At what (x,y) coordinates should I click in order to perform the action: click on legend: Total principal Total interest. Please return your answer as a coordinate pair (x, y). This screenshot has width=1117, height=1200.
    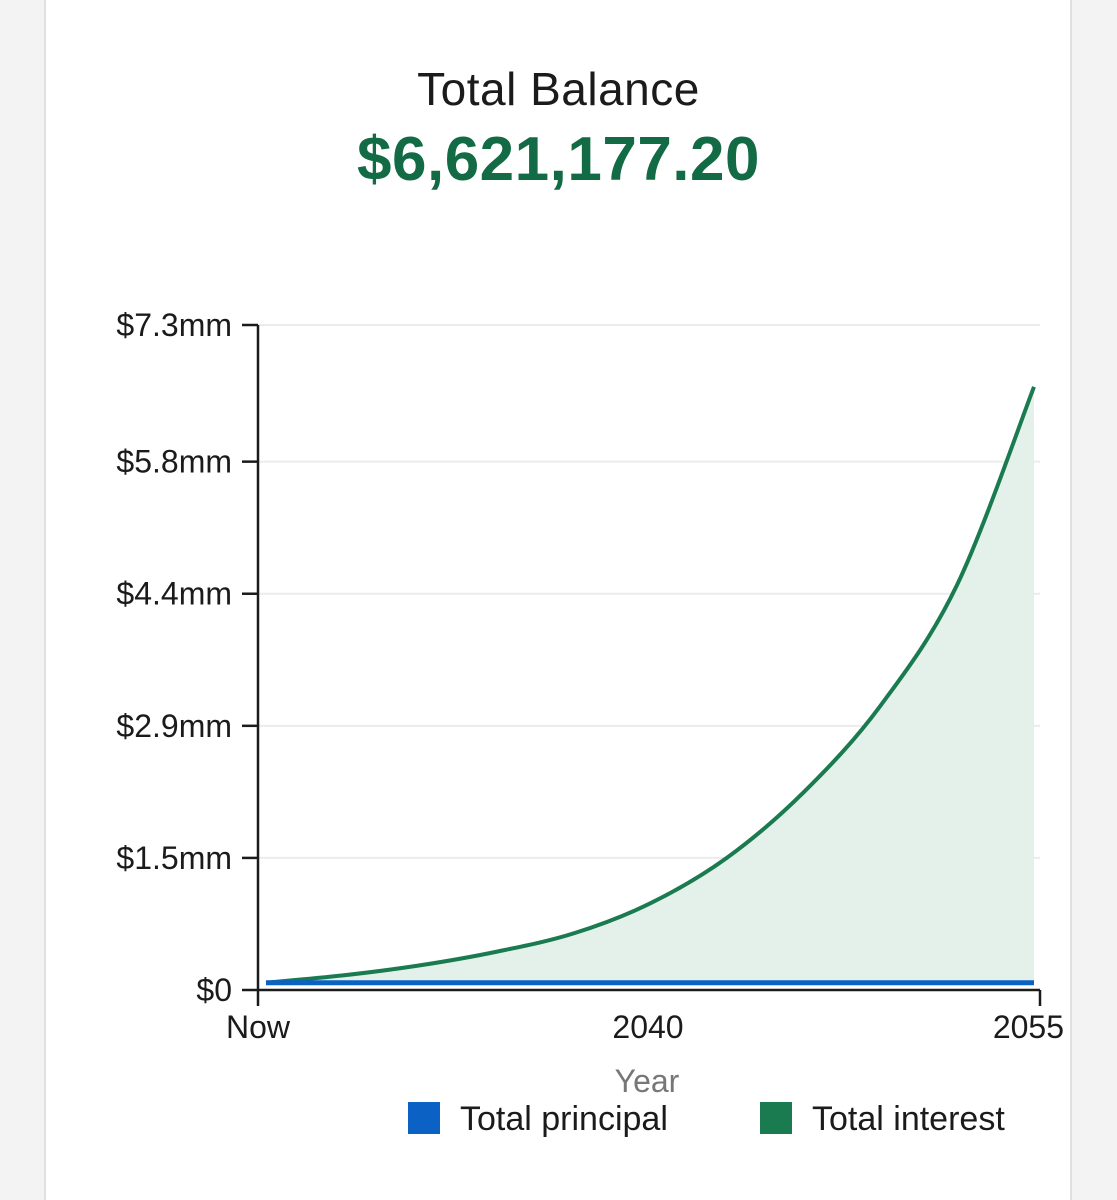
    Looking at the image, I should click on (706, 1119).